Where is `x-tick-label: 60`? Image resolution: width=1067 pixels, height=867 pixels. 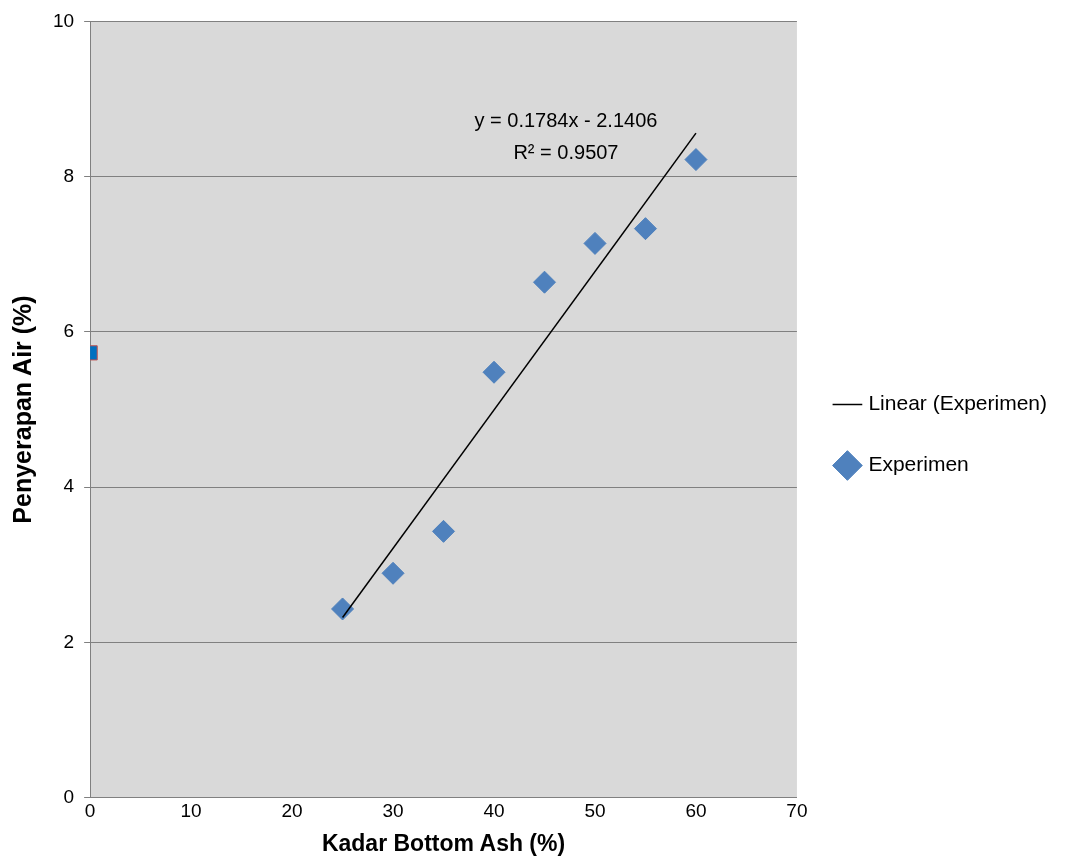 x-tick-label: 60 is located at coordinates (696, 811).